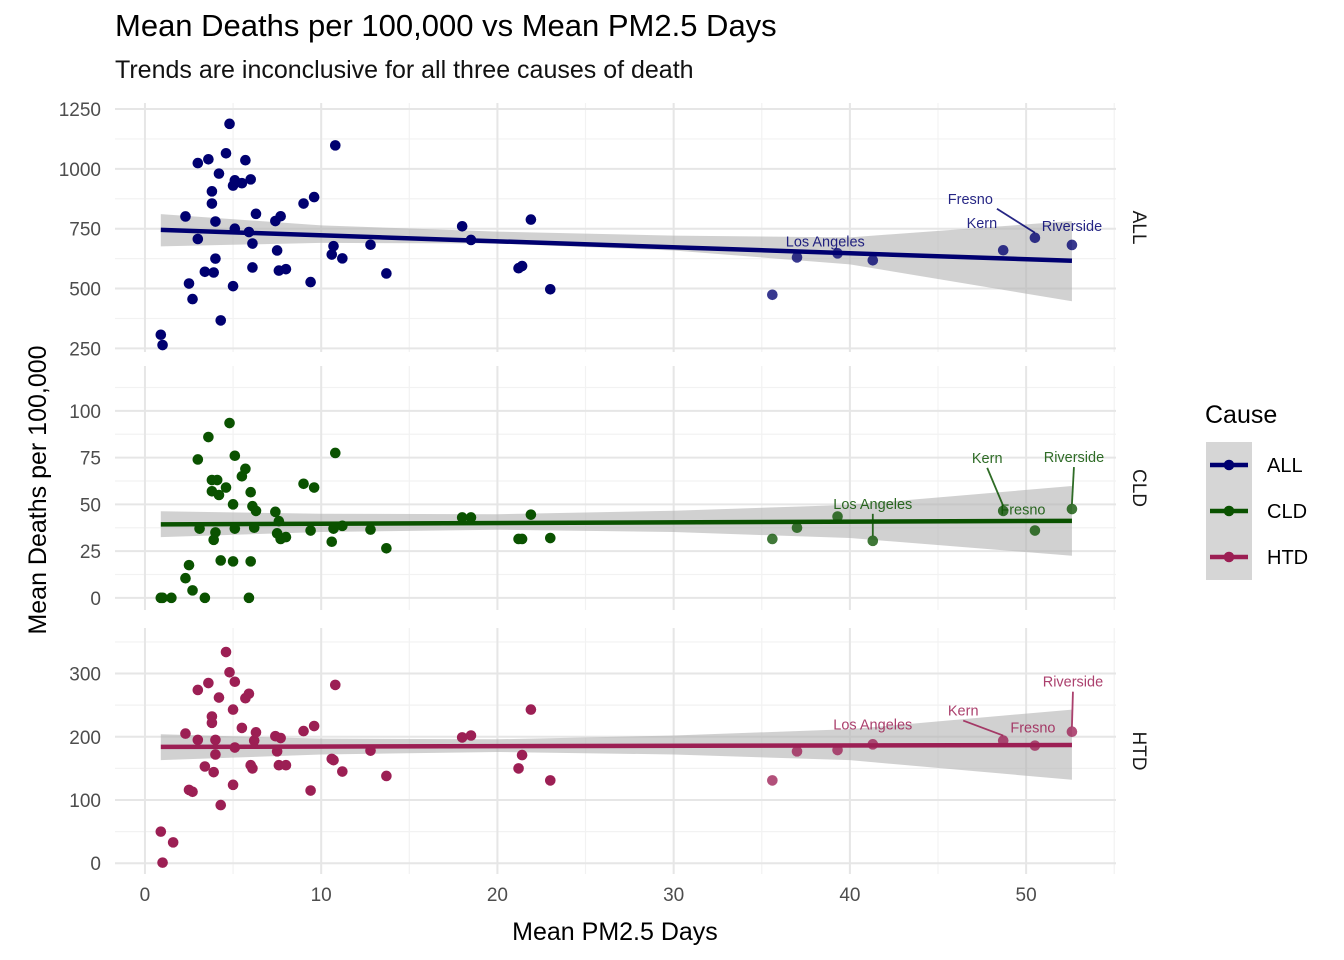 The image size is (1344, 960). I want to click on x-tick-label: 40, so click(849, 895).